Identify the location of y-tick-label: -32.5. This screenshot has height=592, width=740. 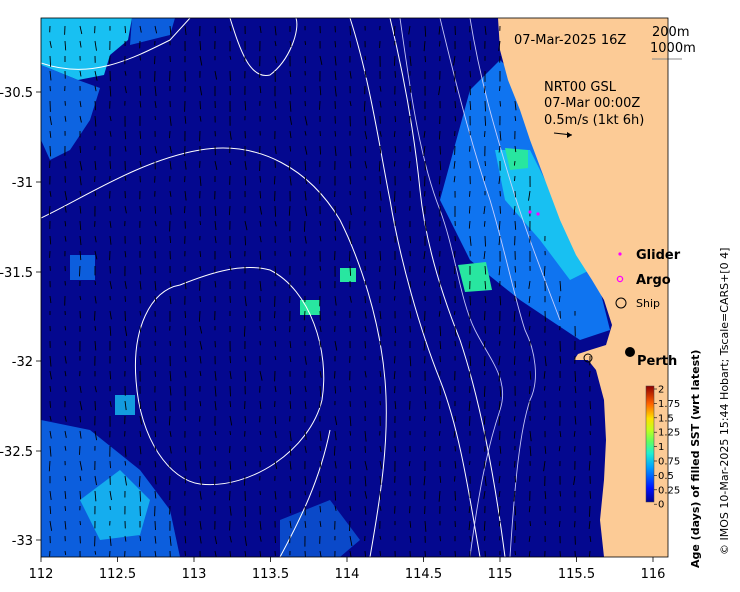
(16, 452).